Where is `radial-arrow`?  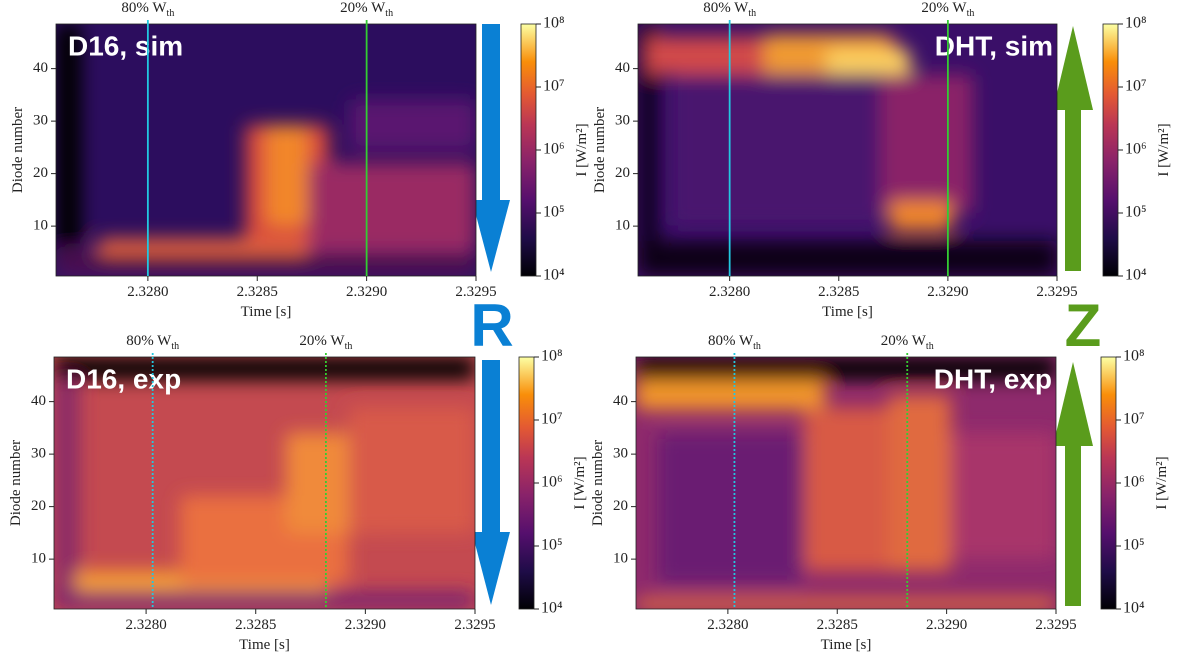 radial-arrow is located at coordinates (491, 314).